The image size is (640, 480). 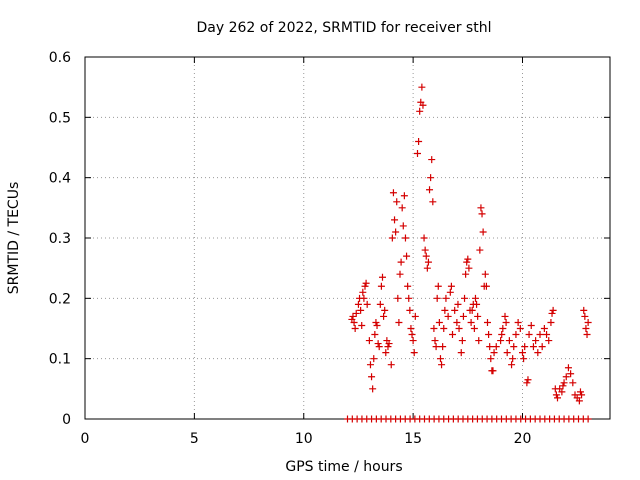 I want to click on x-tick-labels: 0 5 10 15 20, so click(x=306, y=439).